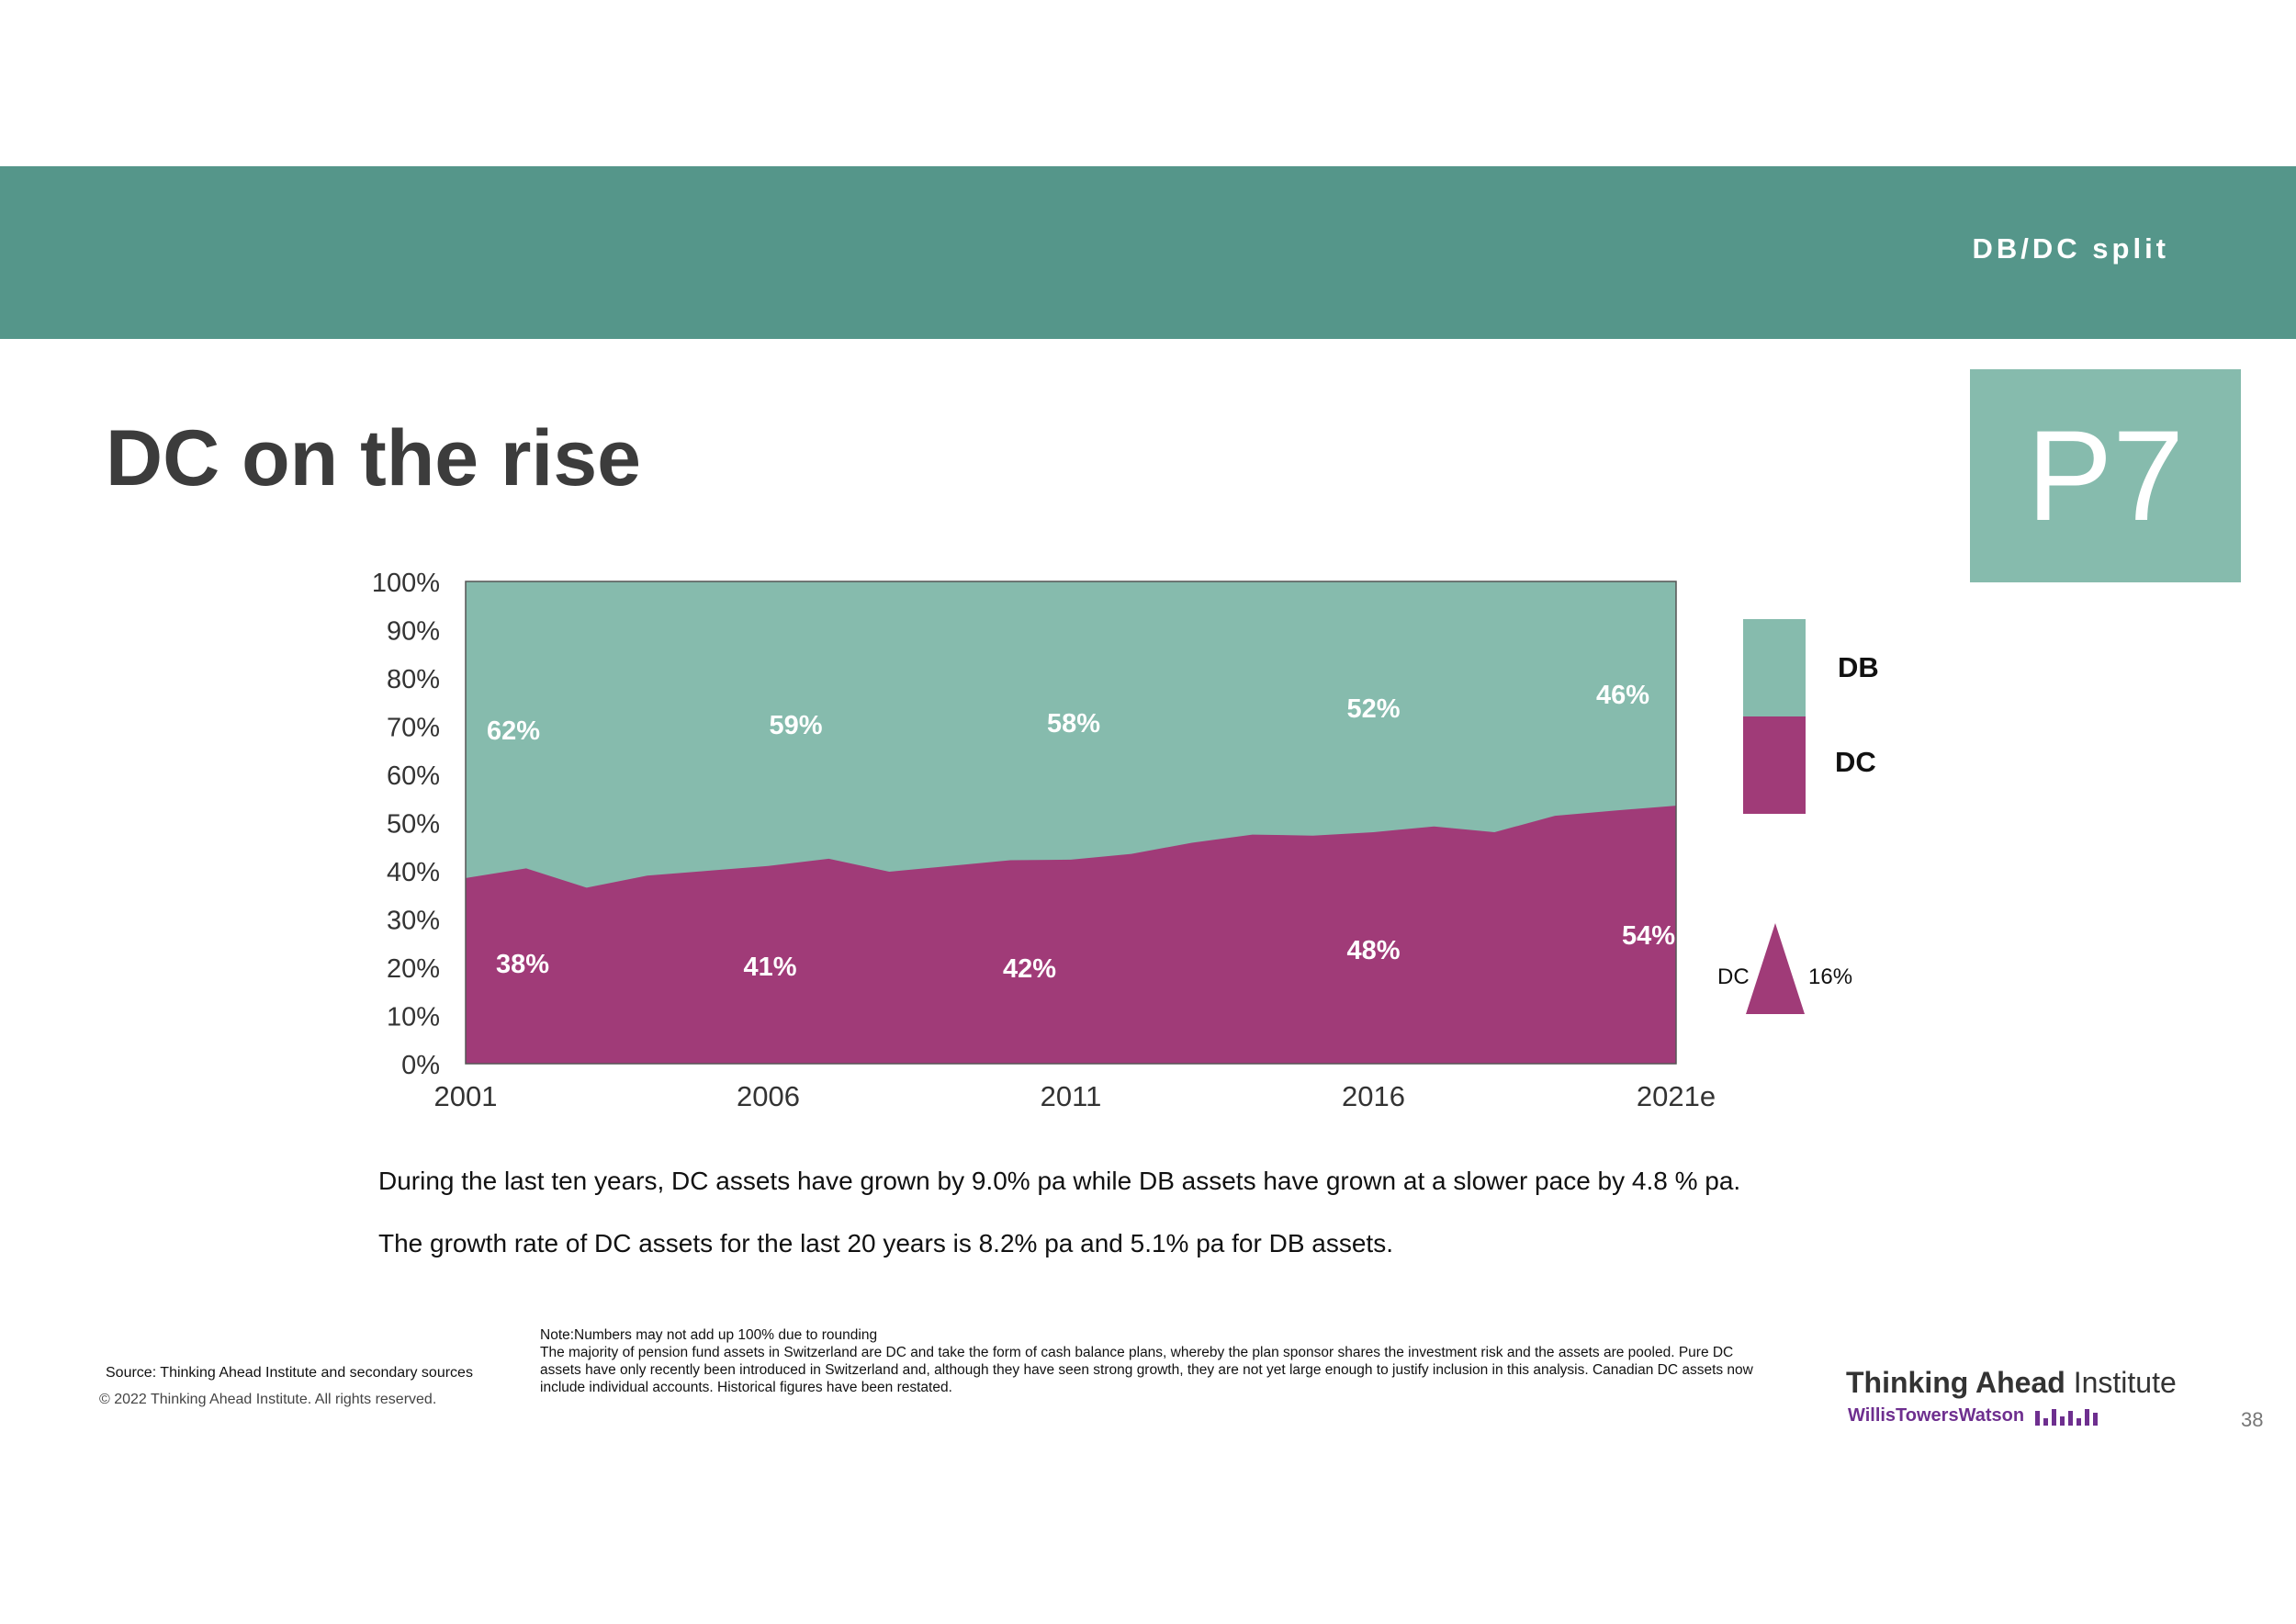 The width and height of the screenshot is (2296, 1624). What do you see at coordinates (1374, 1096) in the screenshot?
I see `x-tick-label: 2016` at bounding box center [1374, 1096].